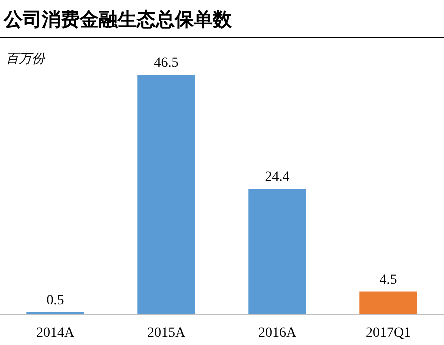 This screenshot has width=444, height=345. What do you see at coordinates (25, 58) in the screenshot?
I see `ylabel: 百万份` at bounding box center [25, 58].